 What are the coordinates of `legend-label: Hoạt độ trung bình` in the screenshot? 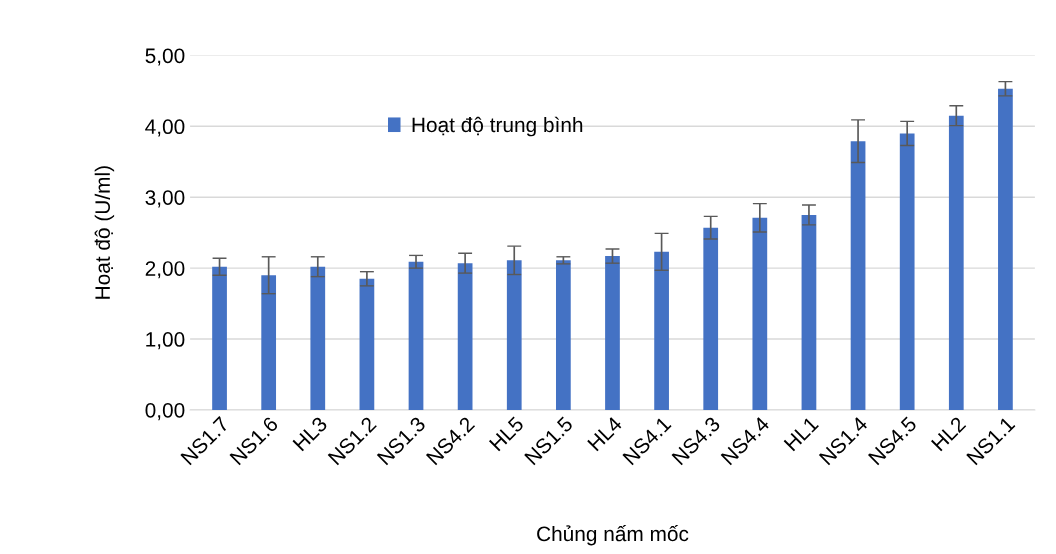 It's located at (497, 126).